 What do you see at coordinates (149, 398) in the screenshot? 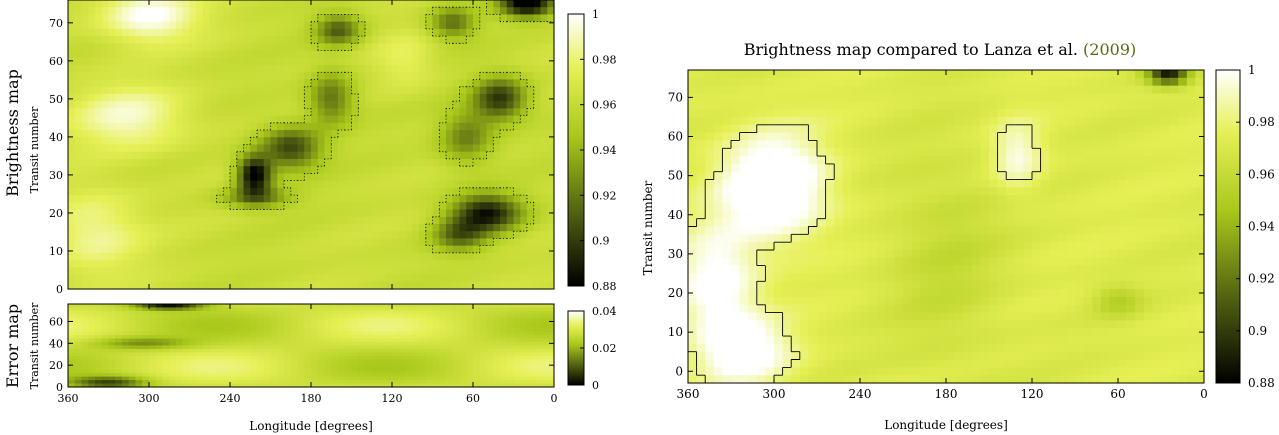
I see `error-x-tick-label: 300` at bounding box center [149, 398].